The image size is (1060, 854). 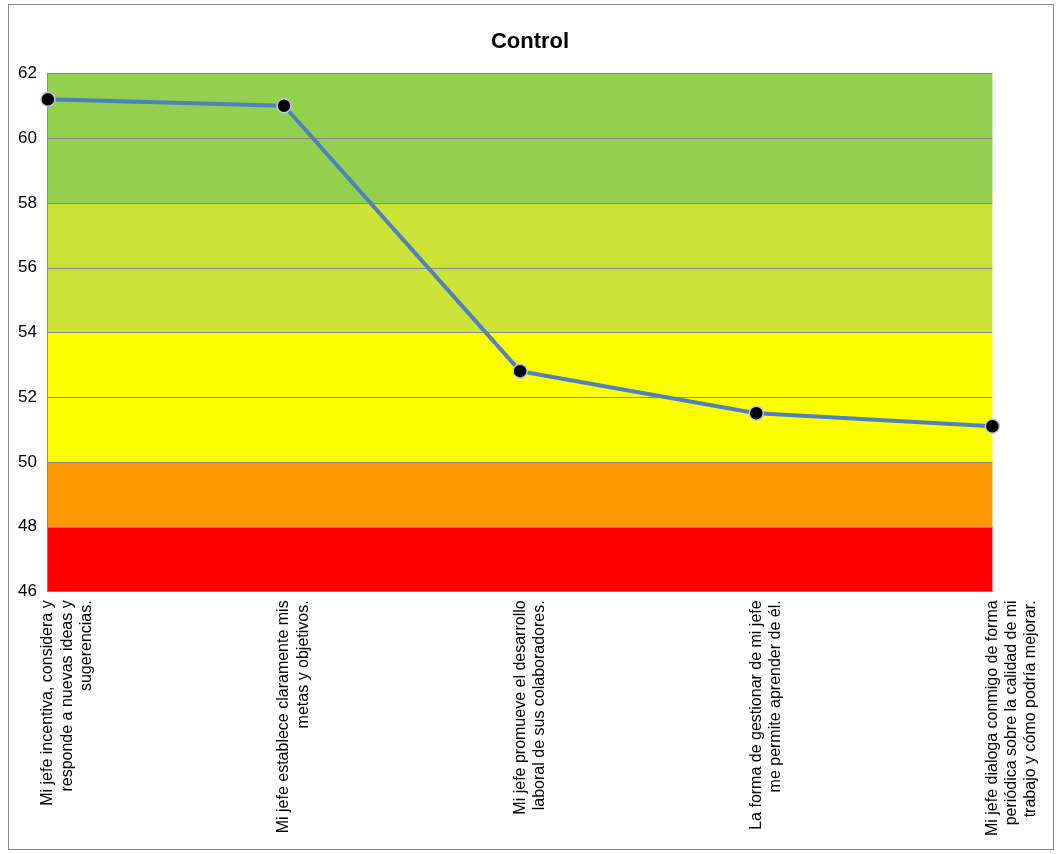 What do you see at coordinates (27, 202) in the screenshot?
I see `y-tick-label: 58` at bounding box center [27, 202].